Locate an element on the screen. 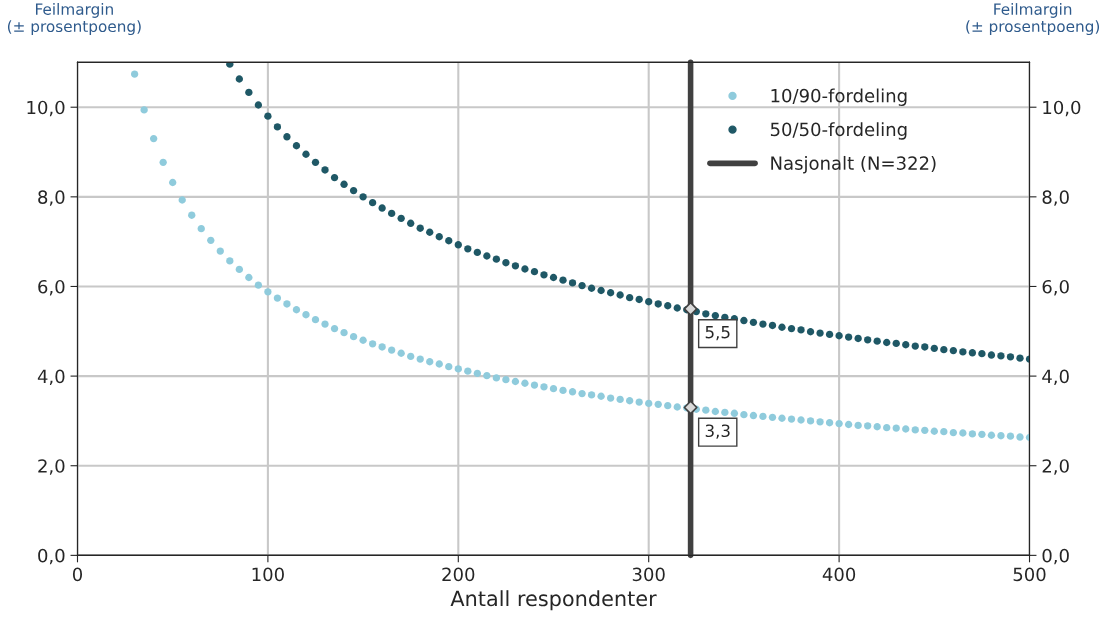  data-label: 5,5 is located at coordinates (717, 333).